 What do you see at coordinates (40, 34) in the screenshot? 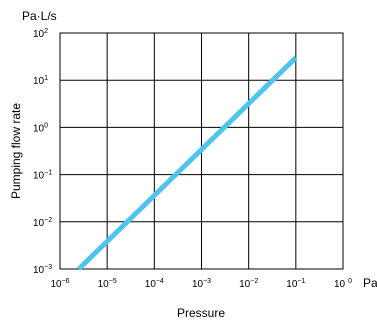
I see `y-tick-label-0: 10²` at bounding box center [40, 34].